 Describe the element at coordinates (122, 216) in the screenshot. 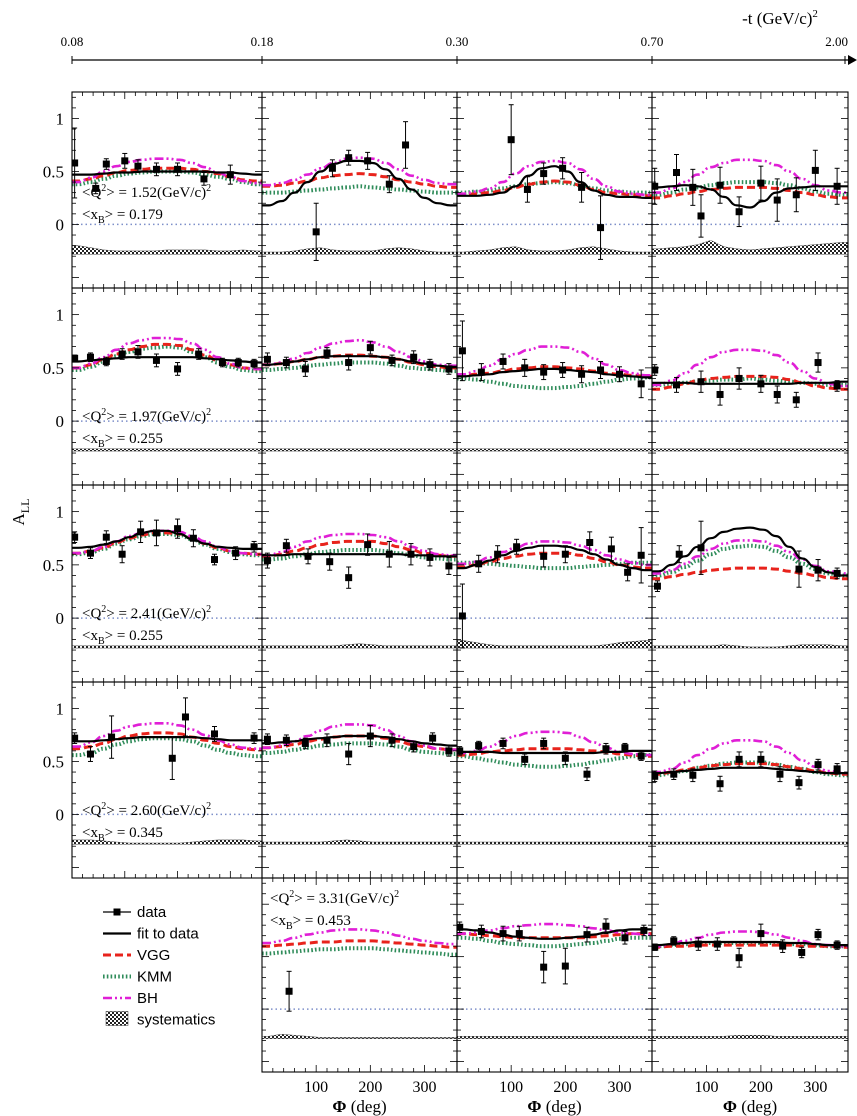

I see `xb-label: <xB> = 0.179` at that location.